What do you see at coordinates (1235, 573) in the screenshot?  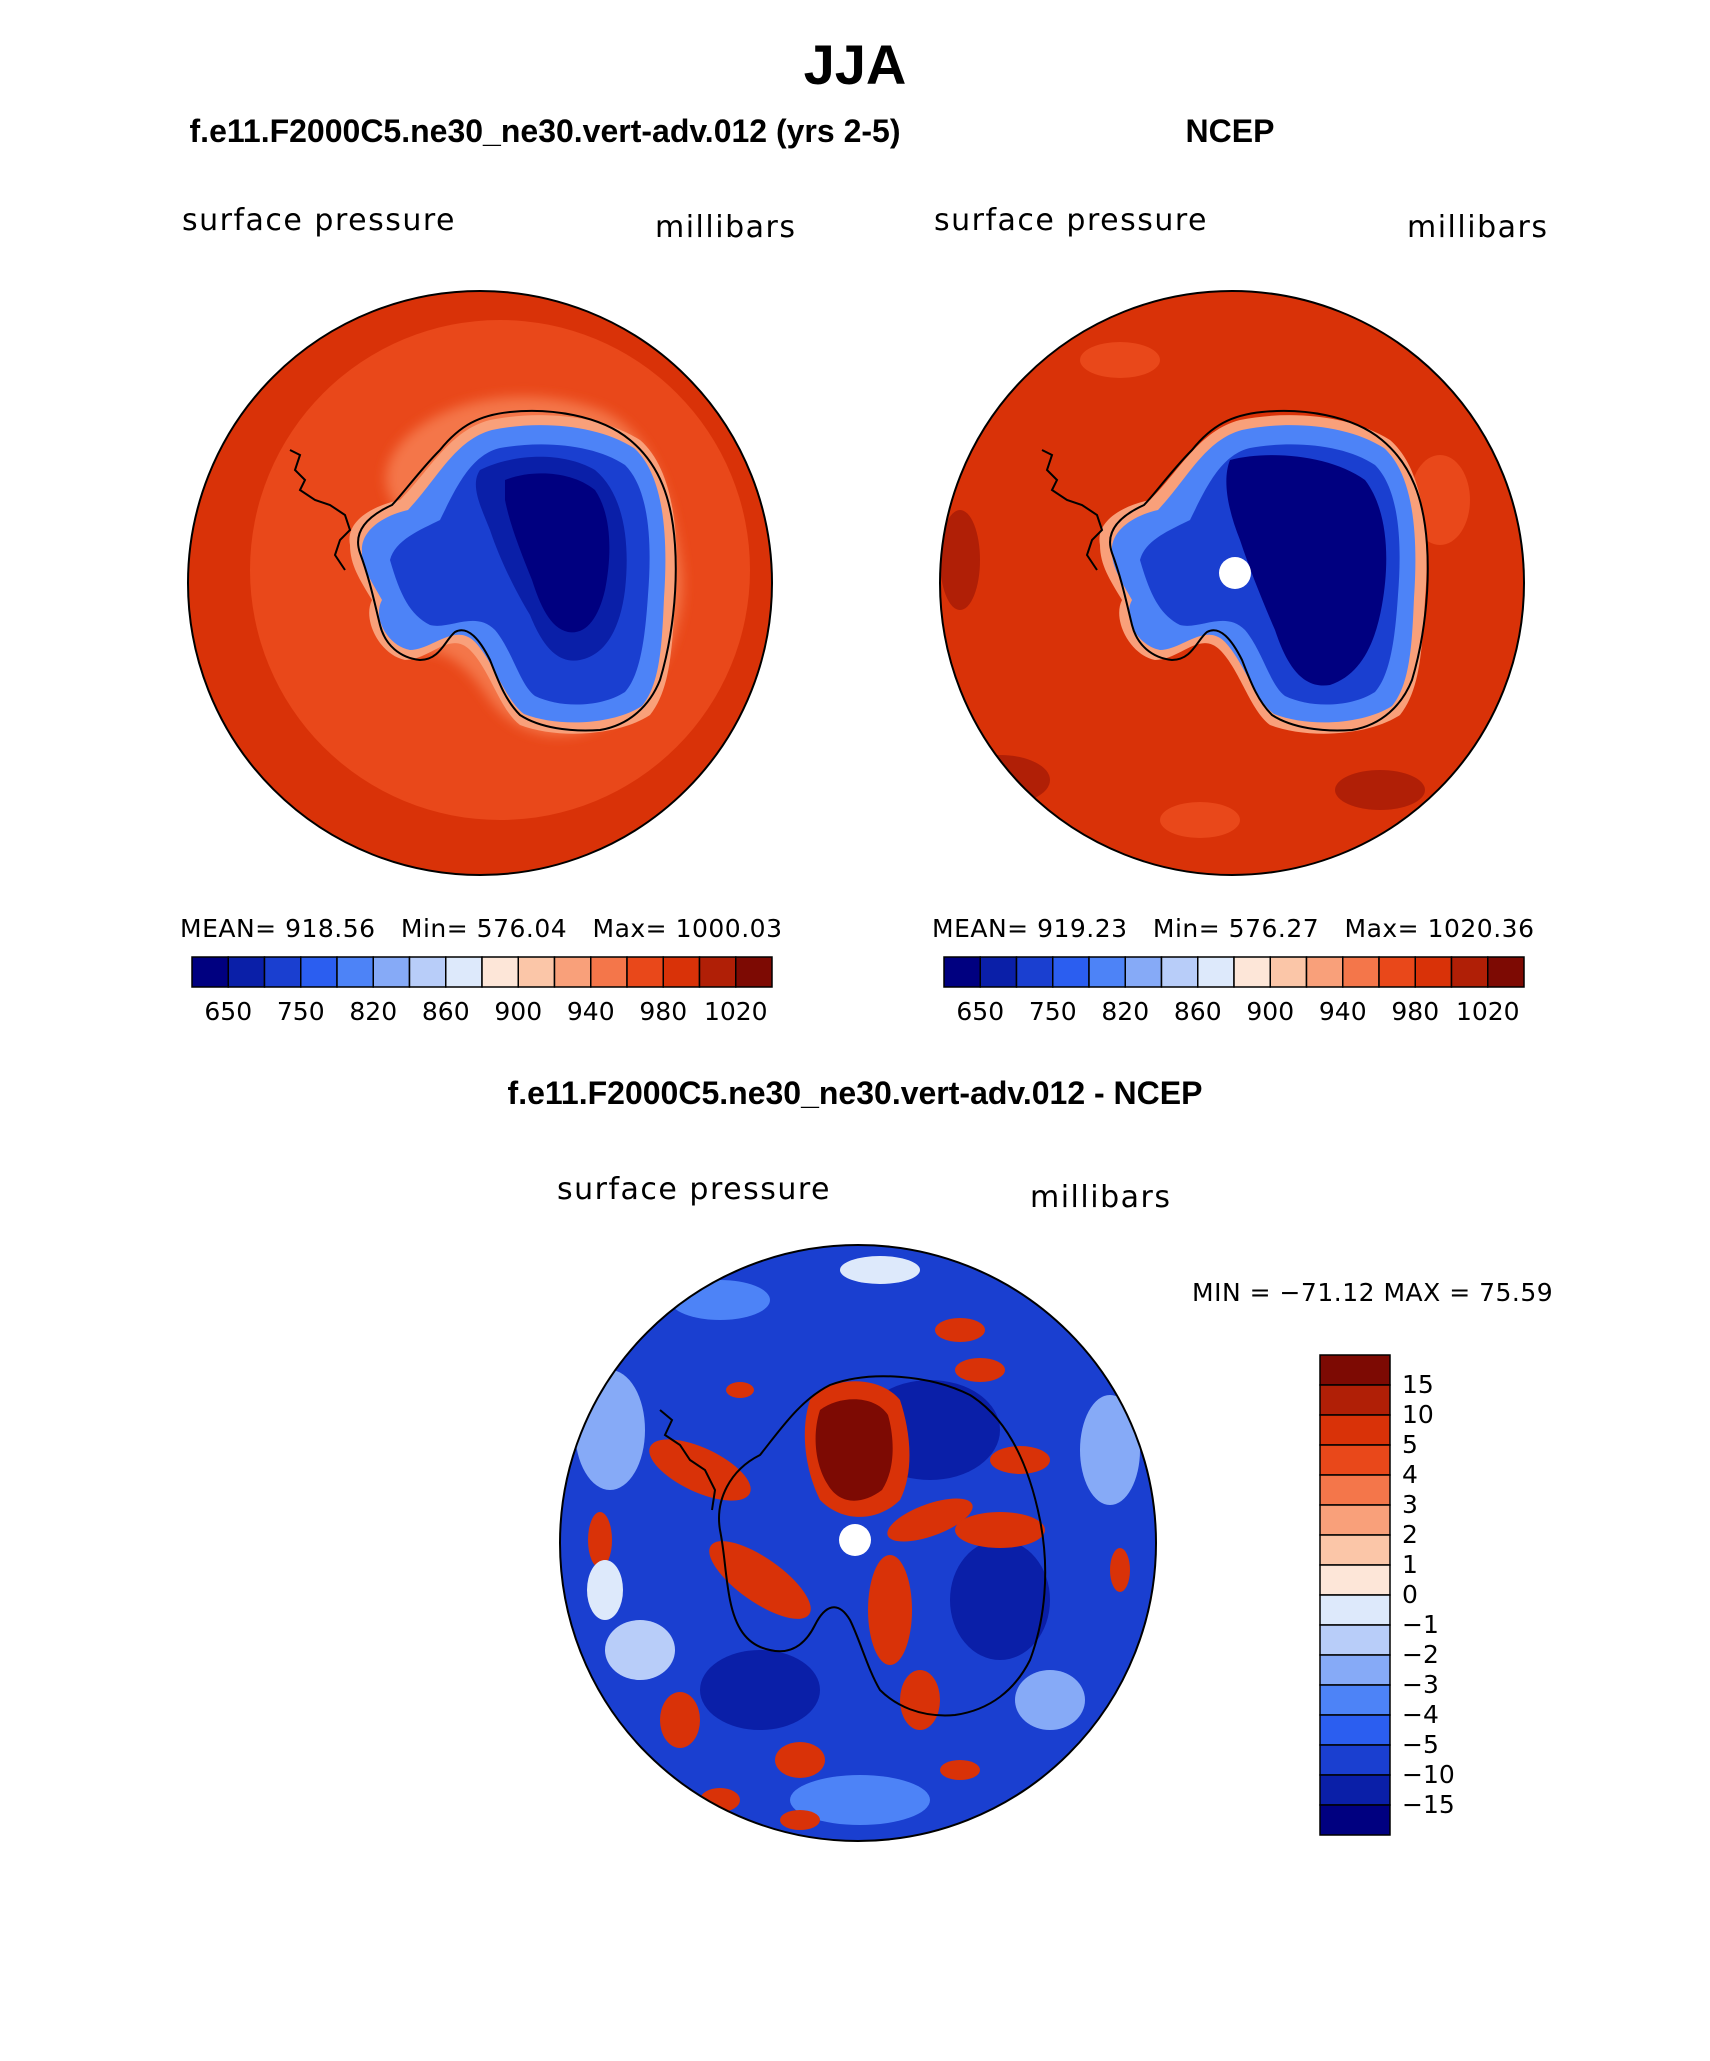 I see `right-pole-mask` at bounding box center [1235, 573].